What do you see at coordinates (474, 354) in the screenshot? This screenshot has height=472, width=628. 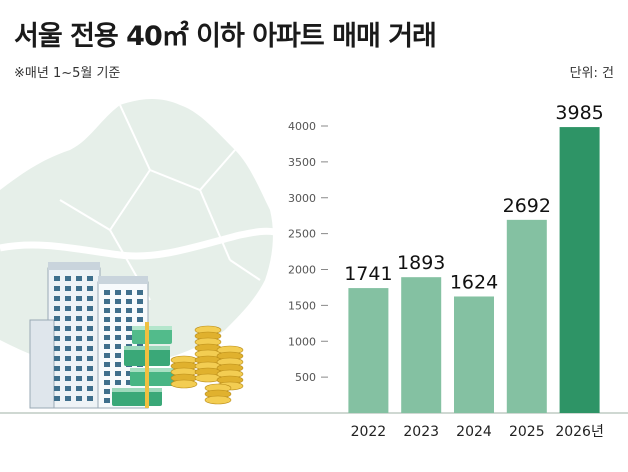 I see `bar-2024` at bounding box center [474, 354].